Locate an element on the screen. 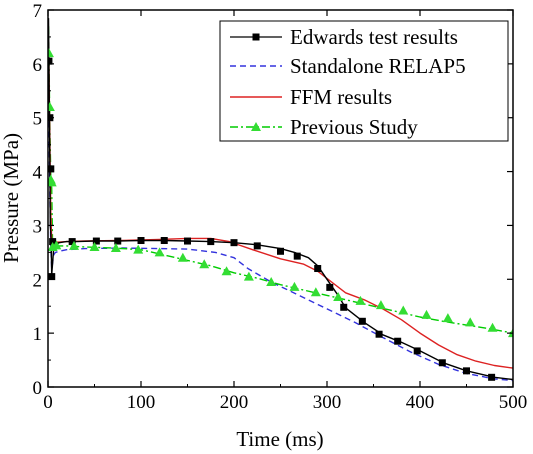  x-tick-label: 300 is located at coordinates (327, 402).